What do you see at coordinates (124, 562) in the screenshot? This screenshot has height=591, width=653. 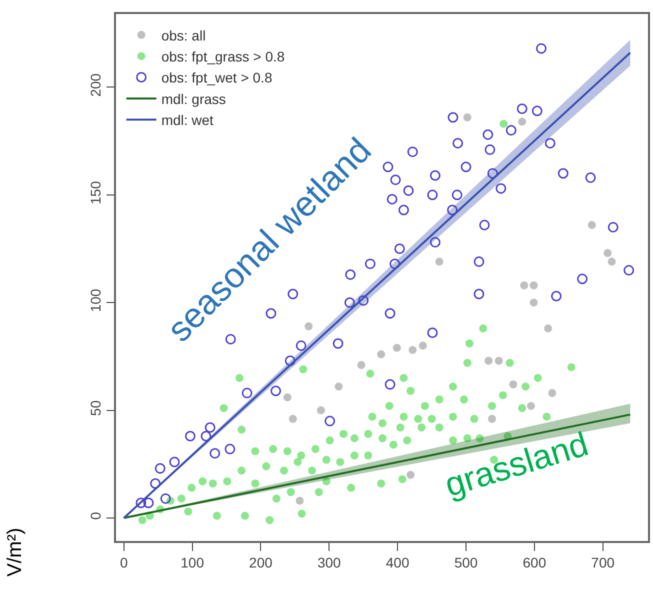 I see `x-tick-label: 0` at bounding box center [124, 562].